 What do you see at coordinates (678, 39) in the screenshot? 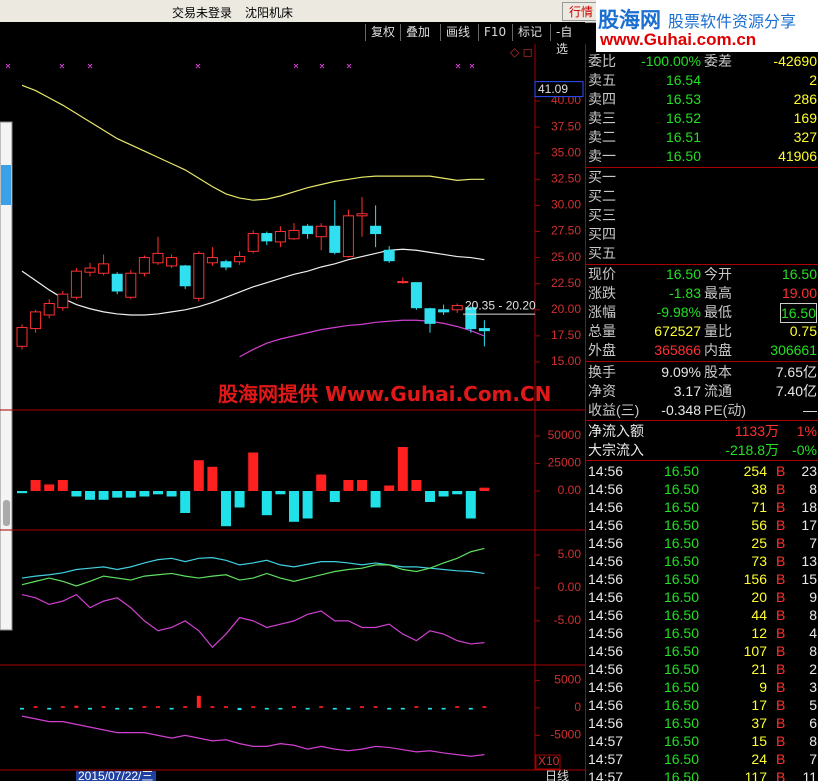
I see `watermark-url: www.Guhai.com.cn` at bounding box center [678, 39].